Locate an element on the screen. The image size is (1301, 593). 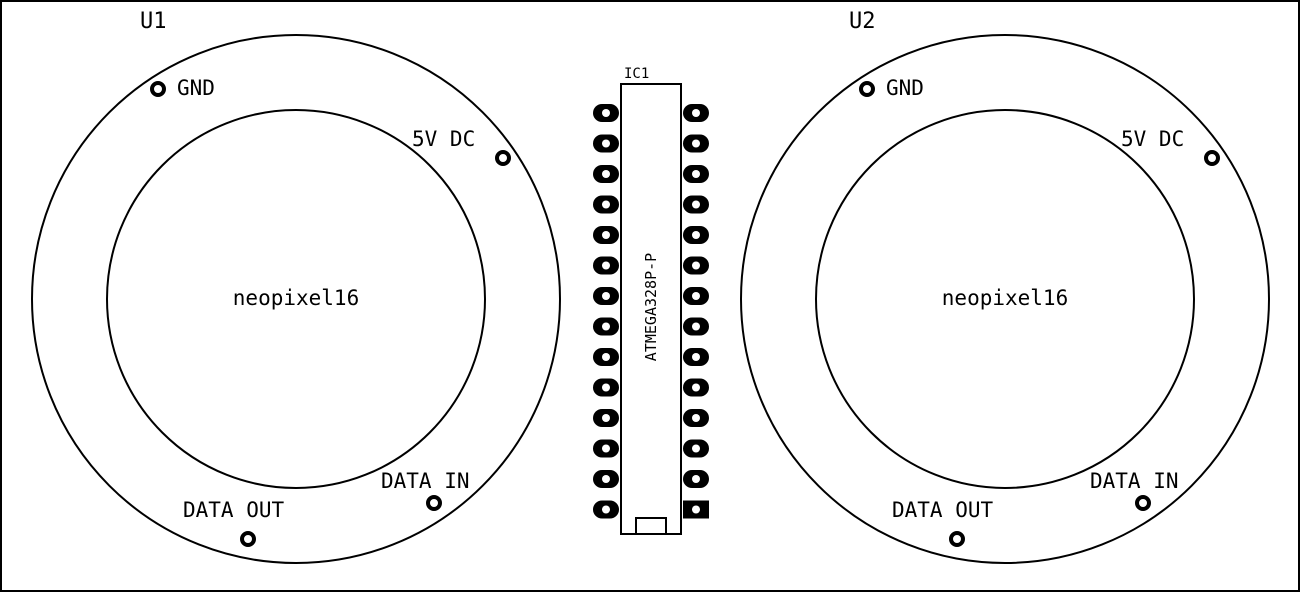
u1-reference: U1 is located at coordinates (153, 21).